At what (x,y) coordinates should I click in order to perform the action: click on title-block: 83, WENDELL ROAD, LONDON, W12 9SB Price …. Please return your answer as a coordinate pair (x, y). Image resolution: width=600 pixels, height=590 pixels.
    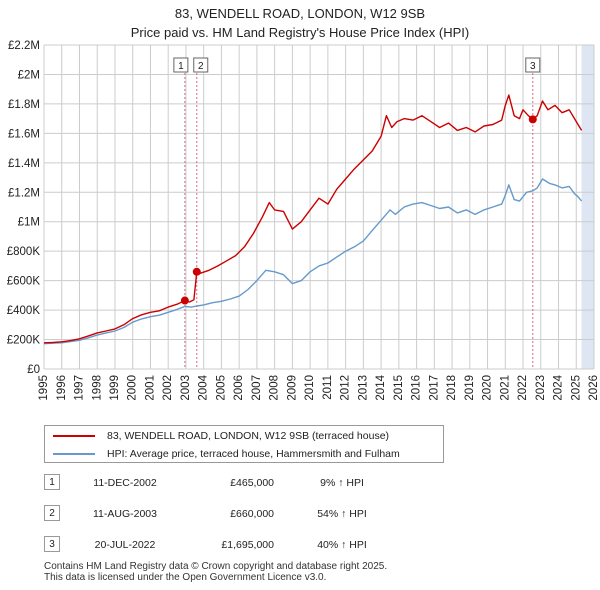
    Looking at the image, I should click on (300, 23).